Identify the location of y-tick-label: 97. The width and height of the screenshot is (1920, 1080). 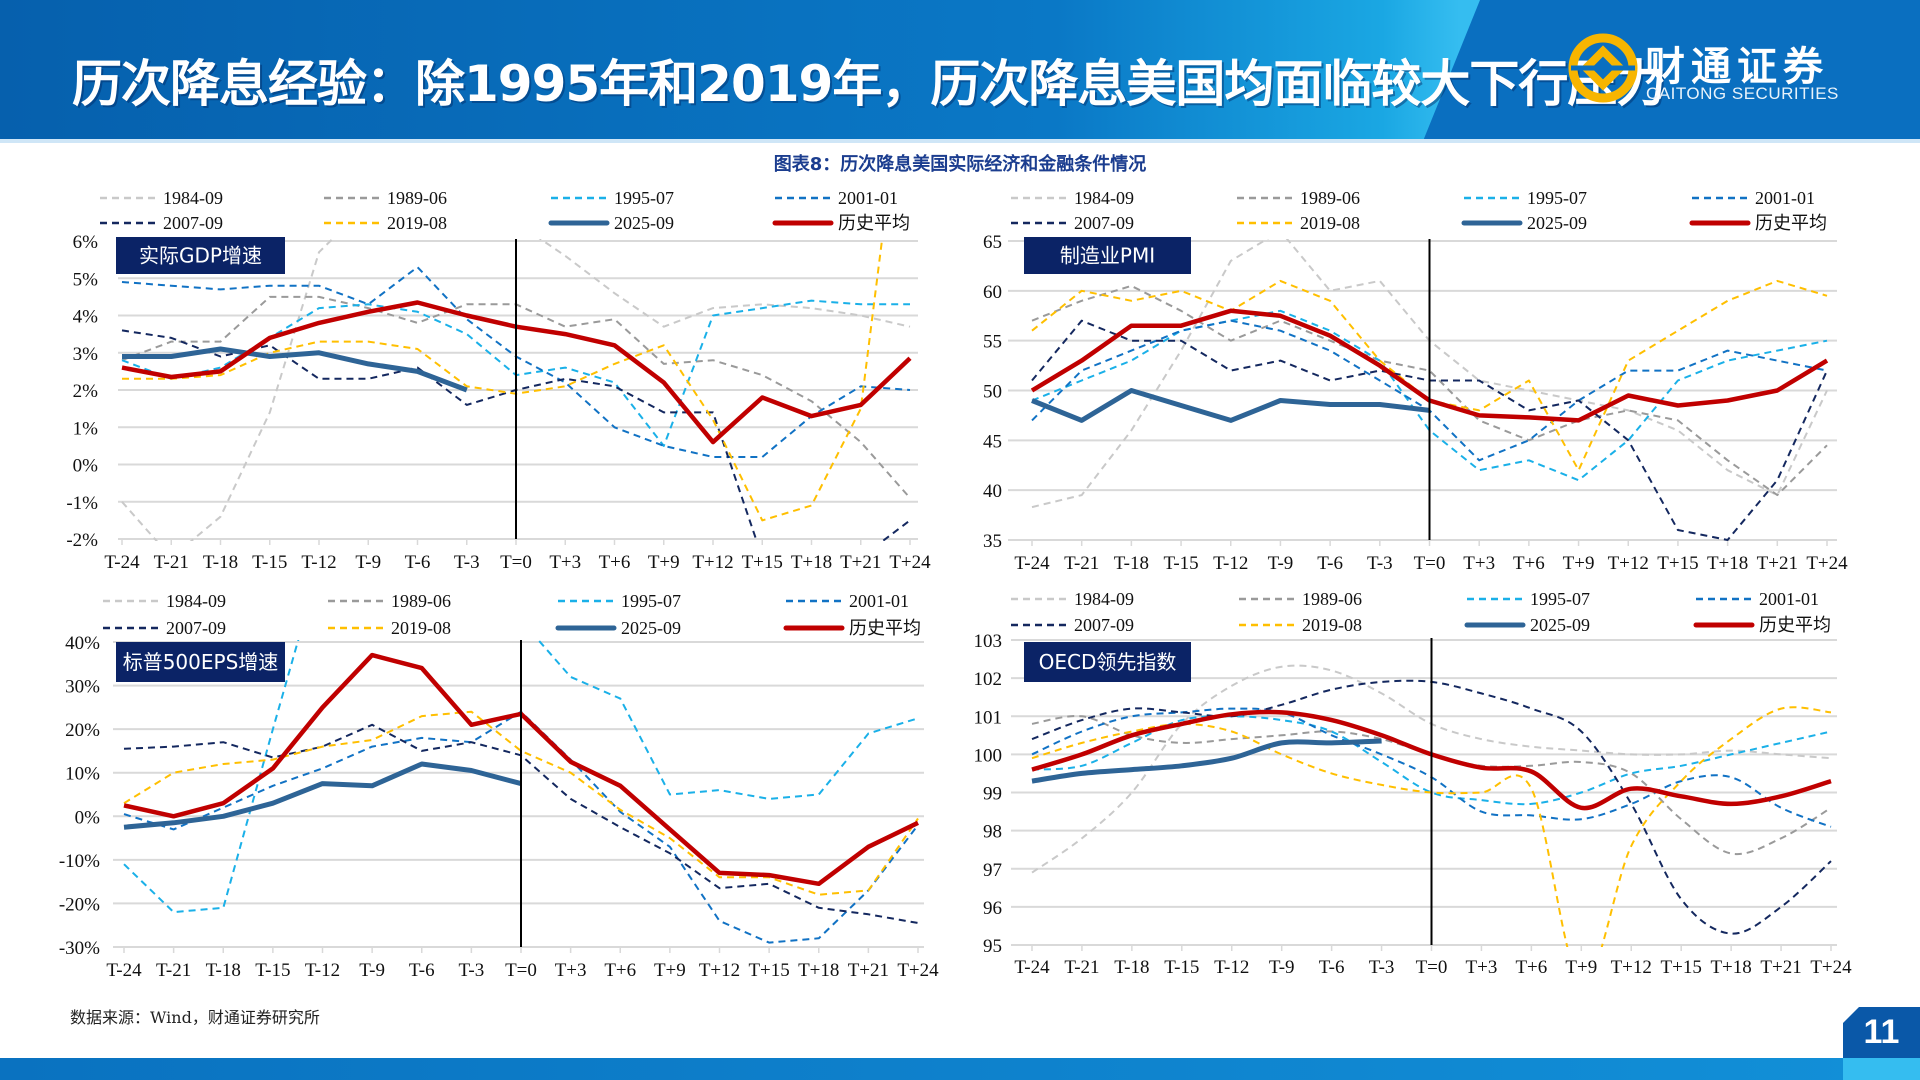
(992, 870).